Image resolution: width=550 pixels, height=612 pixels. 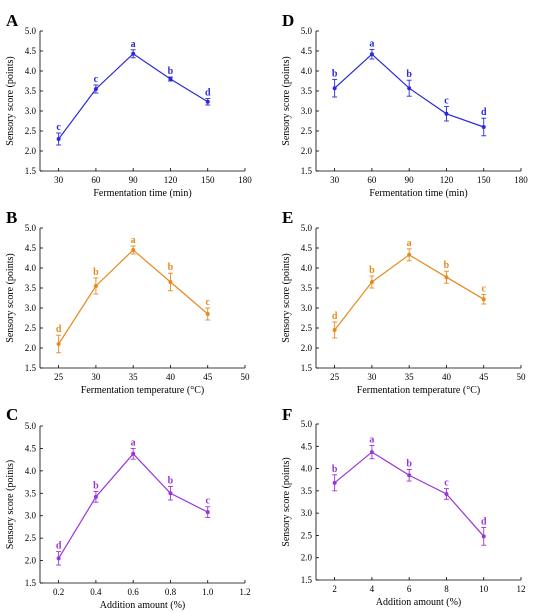 What do you see at coordinates (446, 589) in the screenshot?
I see `x-tick-label: 8` at bounding box center [446, 589].